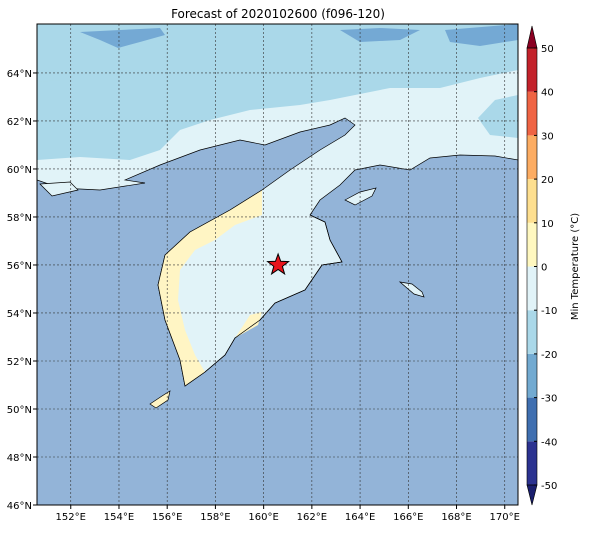  What do you see at coordinates (549, 311) in the screenshot?
I see `colorbar-tick-label: -10` at bounding box center [549, 311].